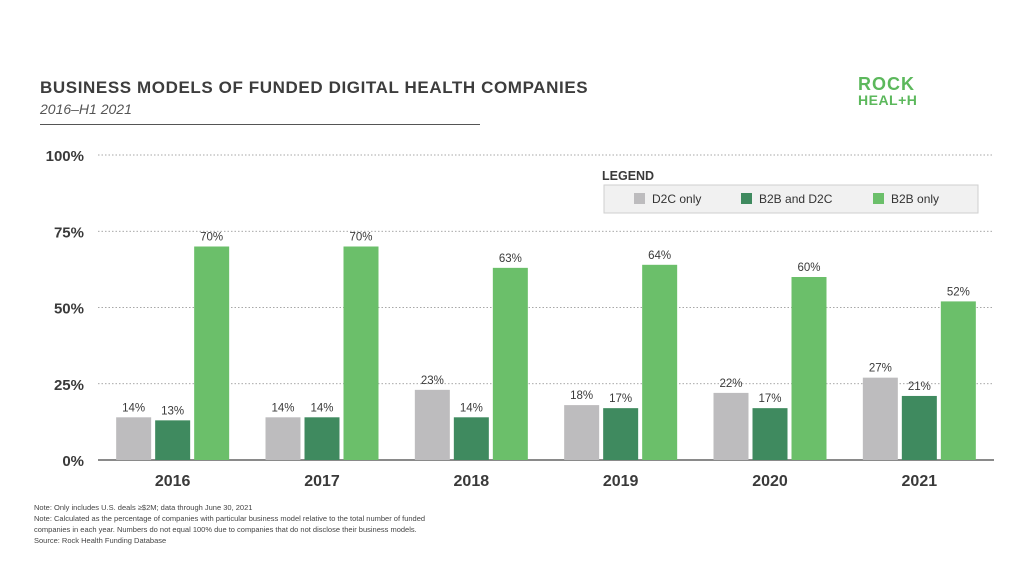 This screenshot has width=1024, height=576. Describe the element at coordinates (510, 259) in the screenshot. I see `data-label: 63%` at that location.